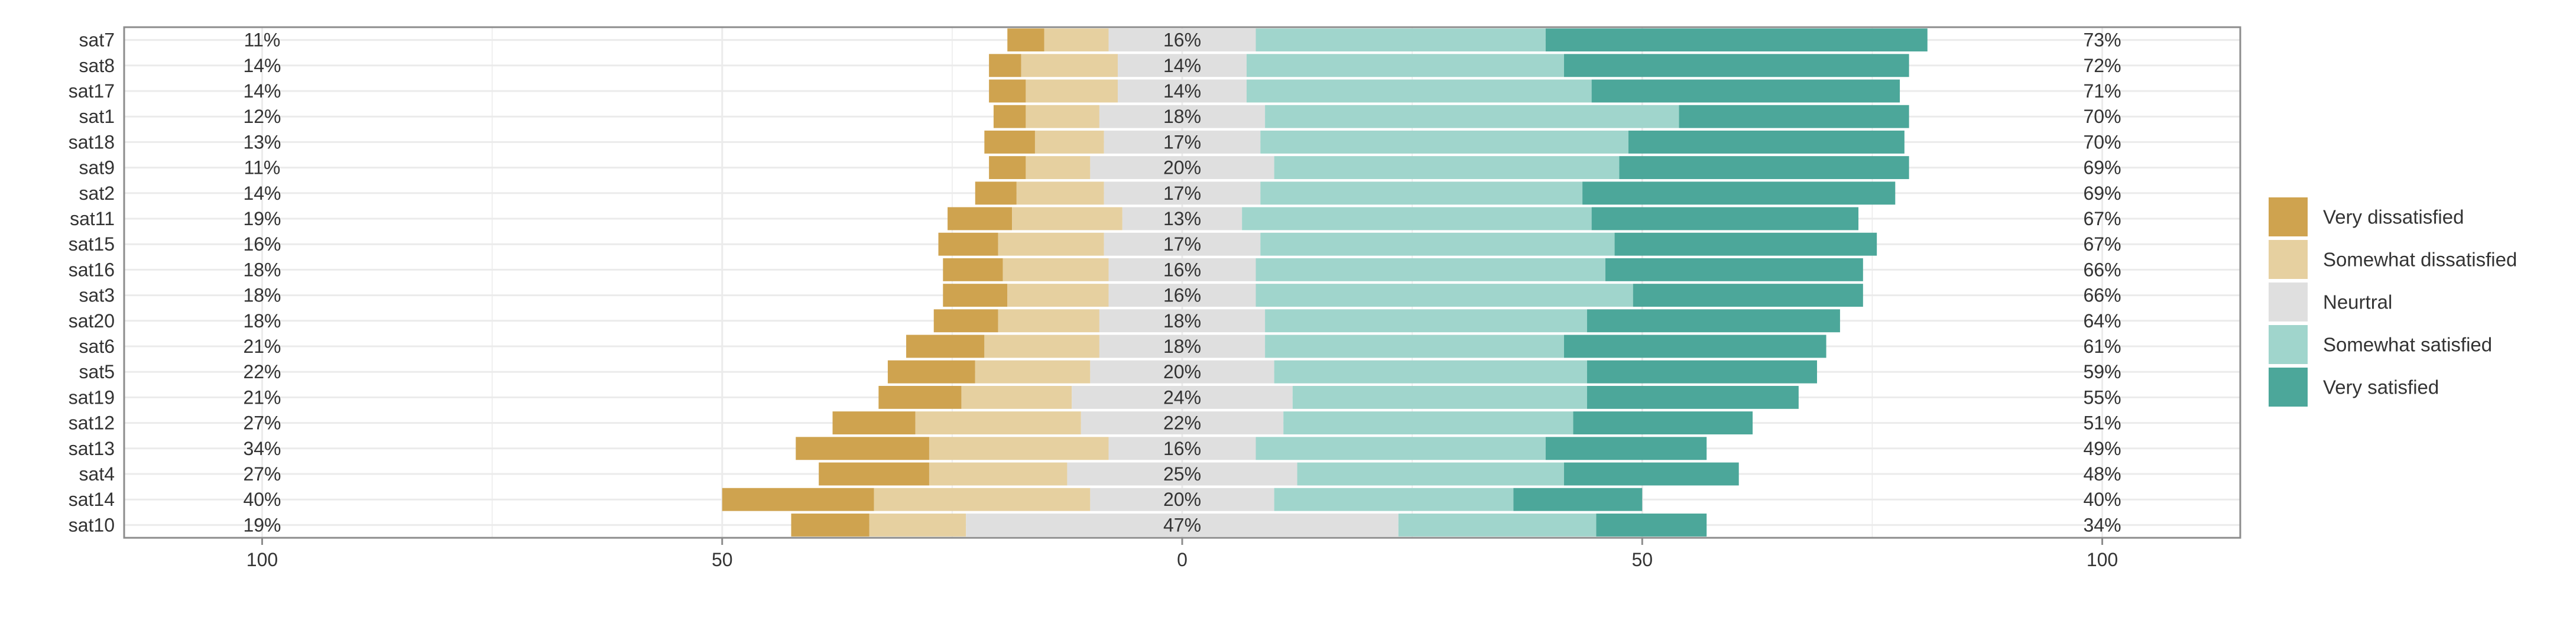 The image size is (2576, 630). I want to click on x-tick-label: 100, so click(2102, 559).